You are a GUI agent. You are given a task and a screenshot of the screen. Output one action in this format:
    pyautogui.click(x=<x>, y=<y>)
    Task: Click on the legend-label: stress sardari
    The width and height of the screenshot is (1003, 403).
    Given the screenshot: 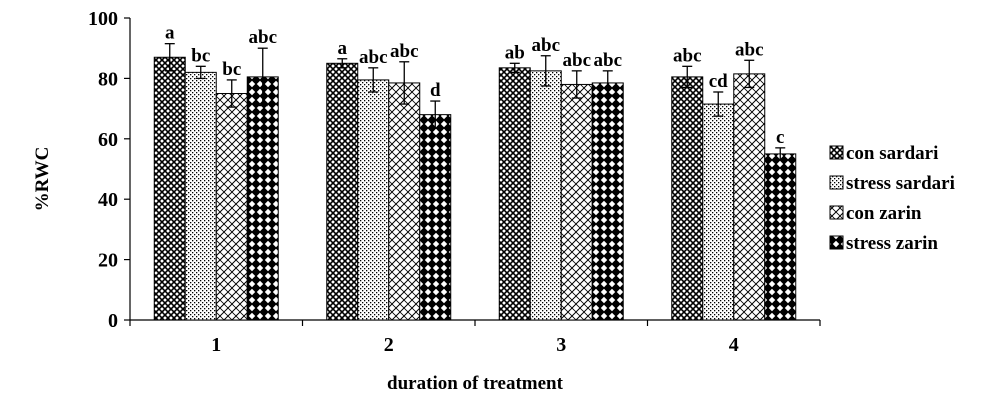 What is the action you would take?
    pyautogui.click(x=900, y=183)
    